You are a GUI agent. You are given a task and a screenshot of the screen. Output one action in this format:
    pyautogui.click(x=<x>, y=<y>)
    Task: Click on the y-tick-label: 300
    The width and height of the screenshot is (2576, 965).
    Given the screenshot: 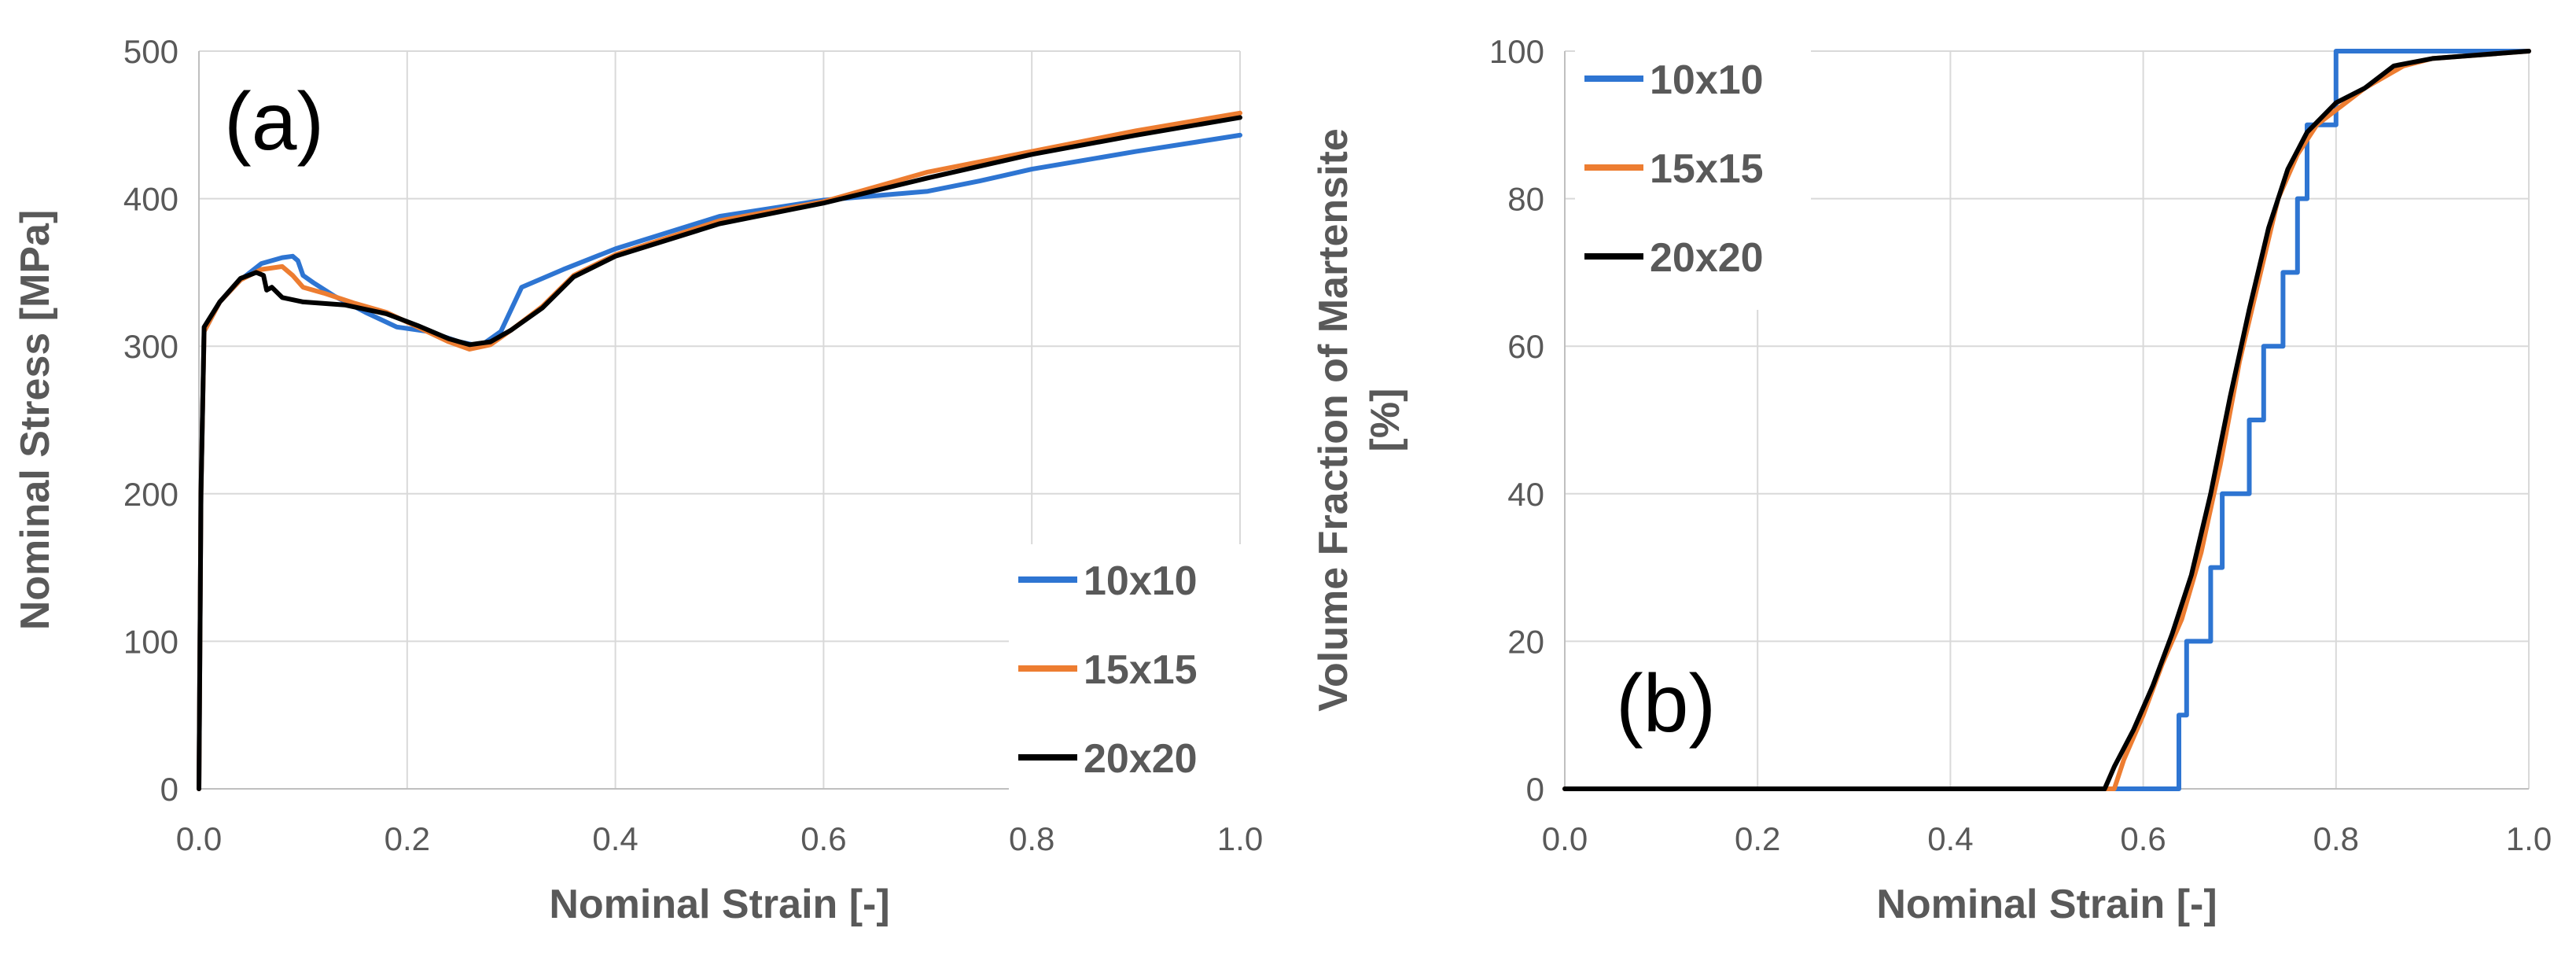 What is the action you would take?
    pyautogui.click(x=151, y=346)
    